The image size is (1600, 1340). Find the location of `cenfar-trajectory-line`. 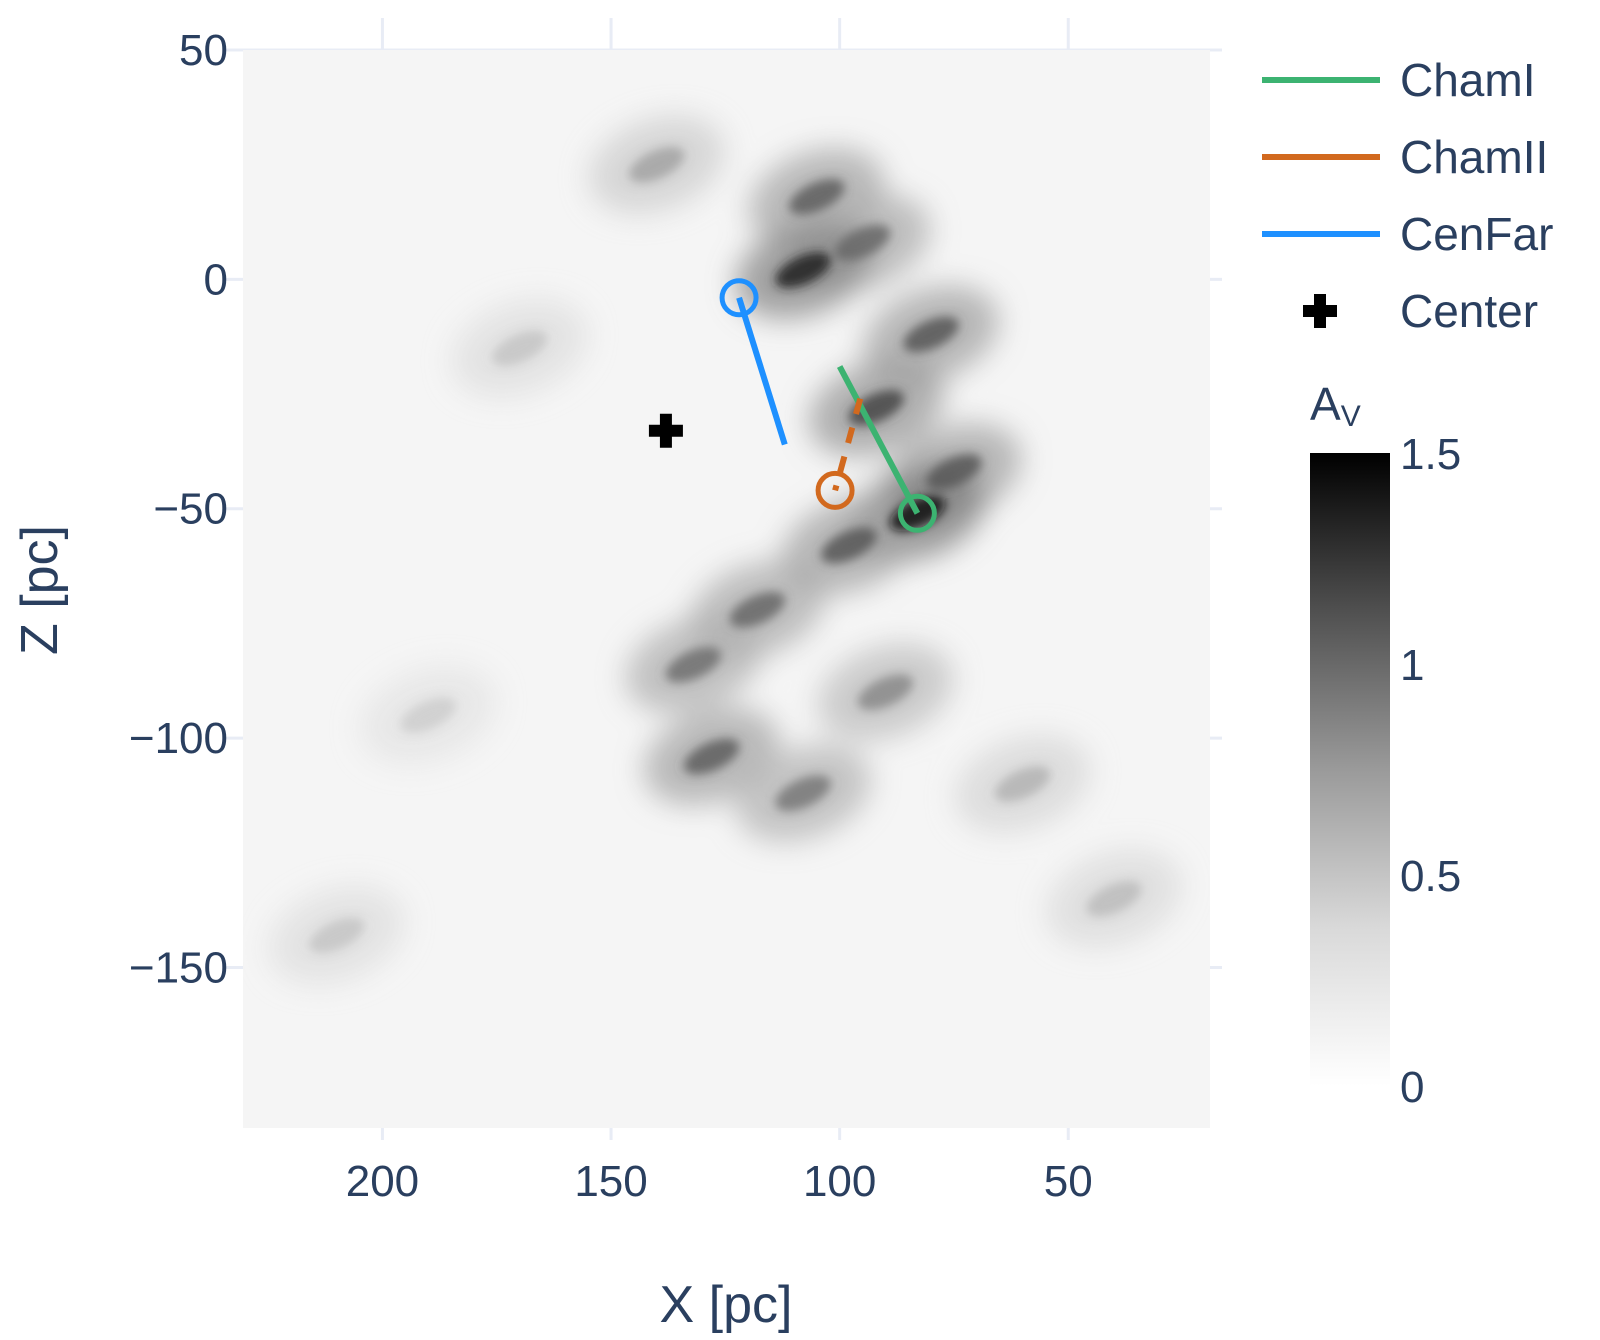

cenfar-trajectory-line is located at coordinates (762, 371).